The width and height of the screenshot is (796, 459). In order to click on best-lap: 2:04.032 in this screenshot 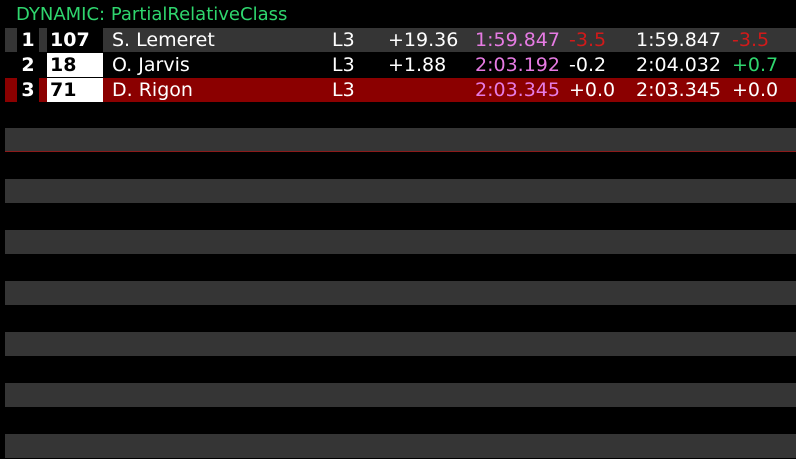, I will do `click(678, 65)`.